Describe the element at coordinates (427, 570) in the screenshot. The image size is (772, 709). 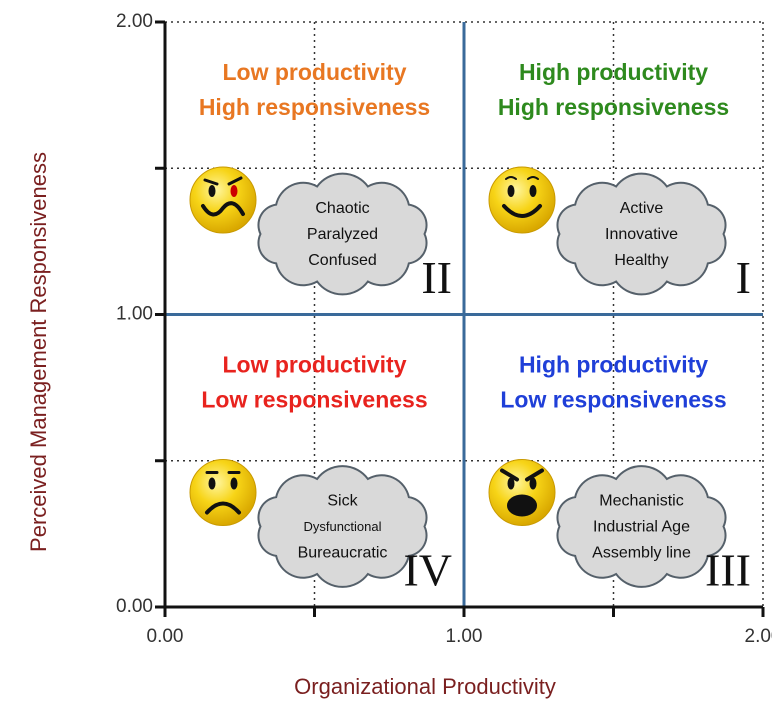
I see `quadrant-numeral: IV` at that location.